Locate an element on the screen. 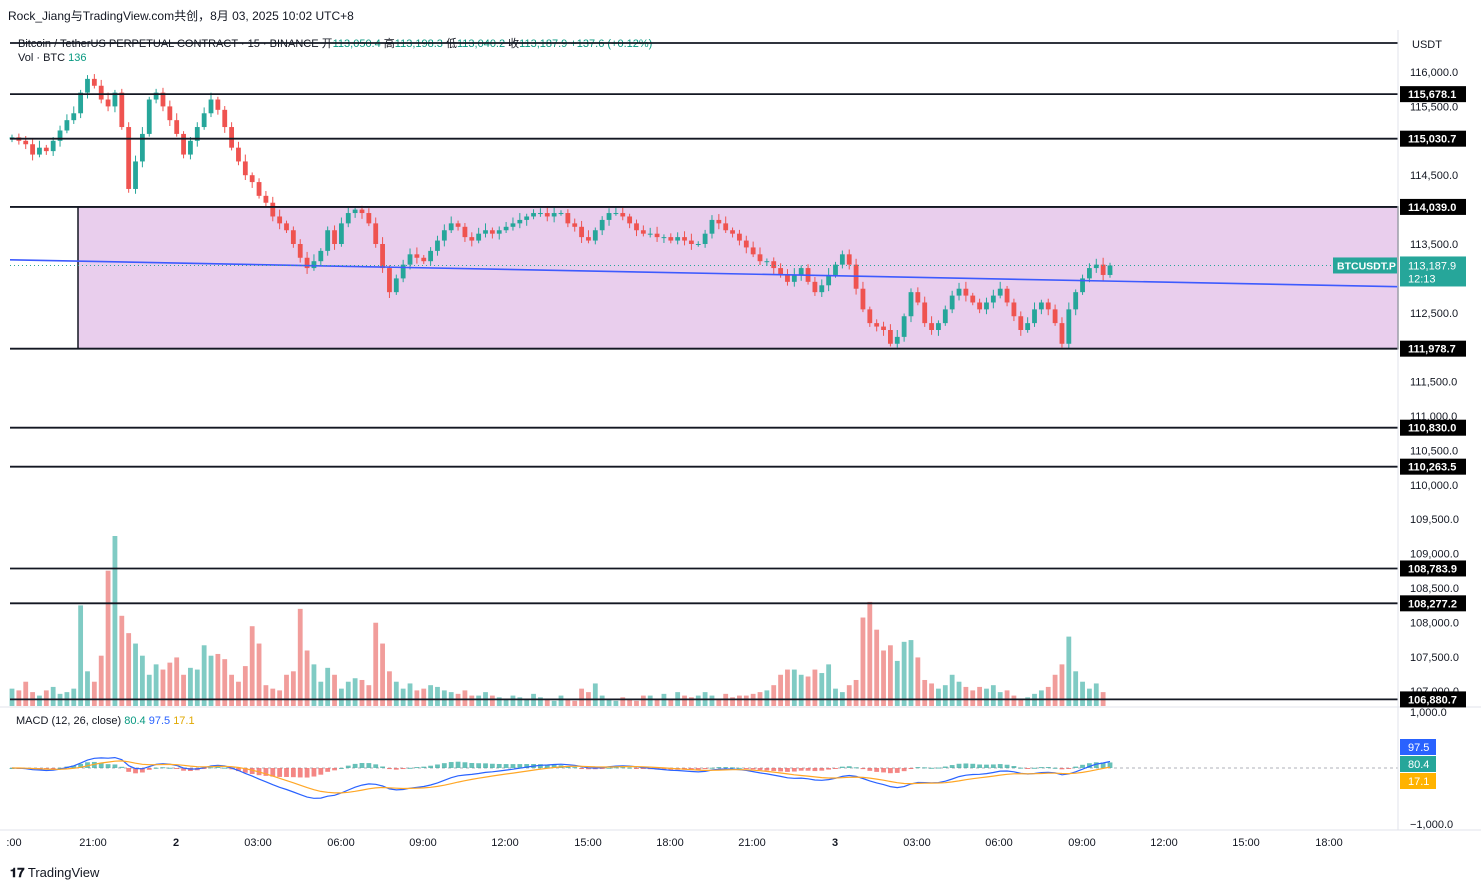 This screenshot has width=1481, height=892. range-zone is located at coordinates (738, 278).